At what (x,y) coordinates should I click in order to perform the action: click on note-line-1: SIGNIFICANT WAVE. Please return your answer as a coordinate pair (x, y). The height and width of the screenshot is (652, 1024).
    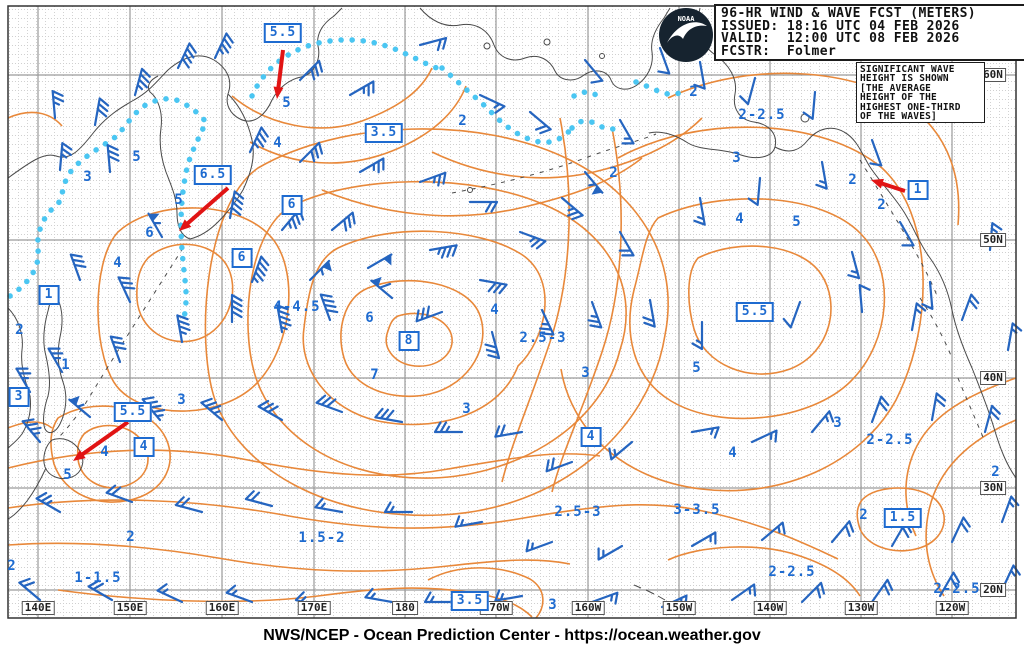
    Looking at the image, I should click on (907, 69).